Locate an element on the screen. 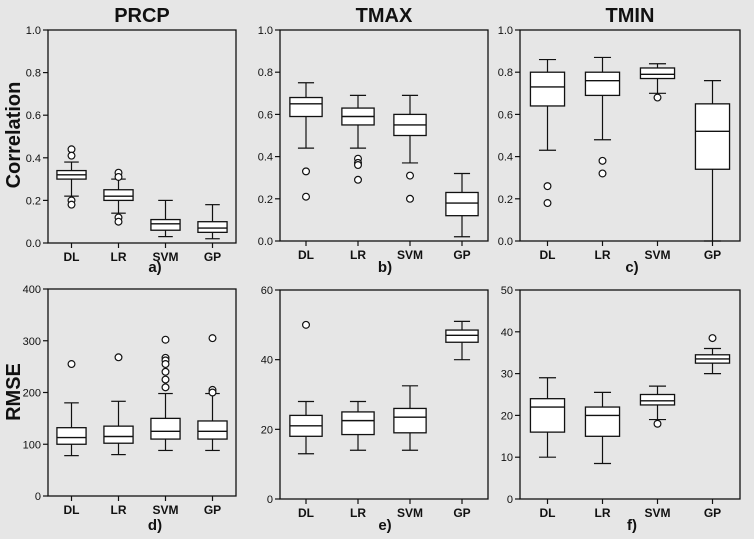 Image resolution: width=754 pixels, height=539 pixels. panel-e-box-svm is located at coordinates (410, 418).